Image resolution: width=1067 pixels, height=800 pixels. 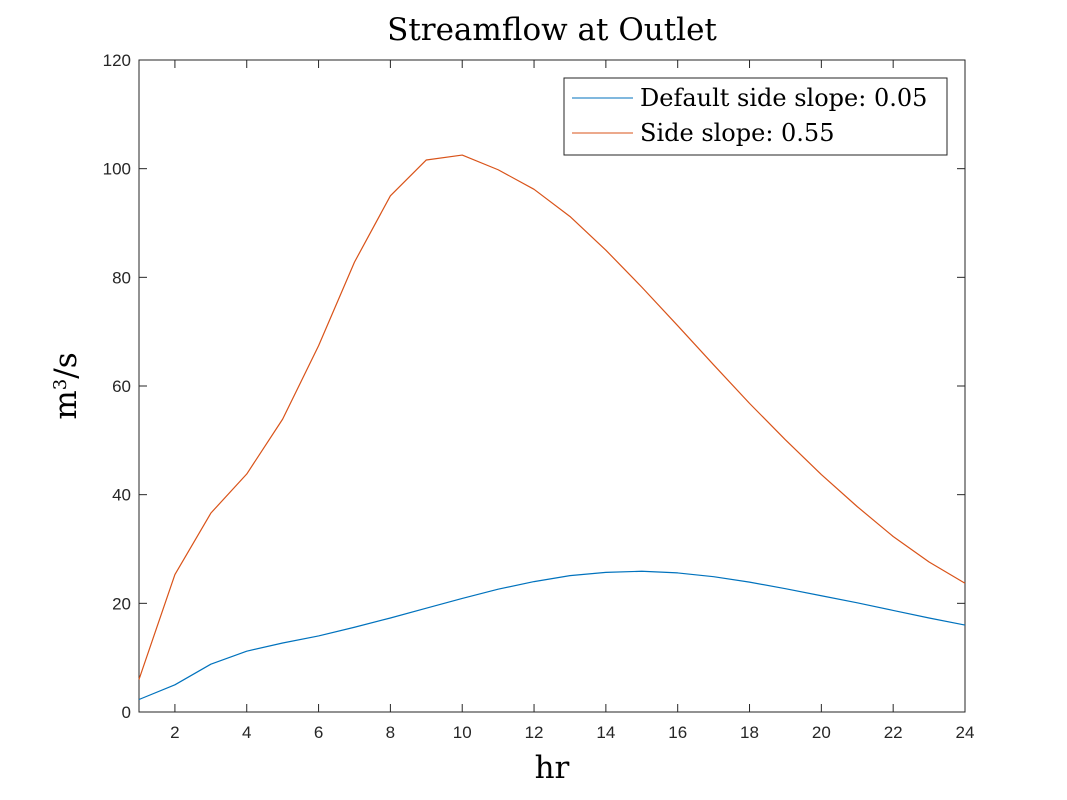 What do you see at coordinates (749, 732) in the screenshot?
I see `x-tick-label: 18` at bounding box center [749, 732].